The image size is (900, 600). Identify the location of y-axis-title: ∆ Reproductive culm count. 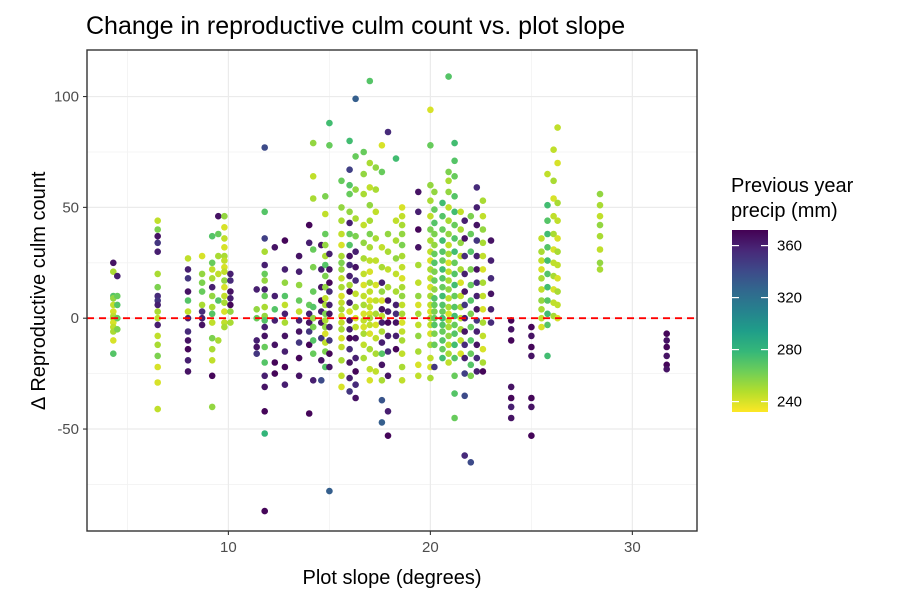
(39, 290).